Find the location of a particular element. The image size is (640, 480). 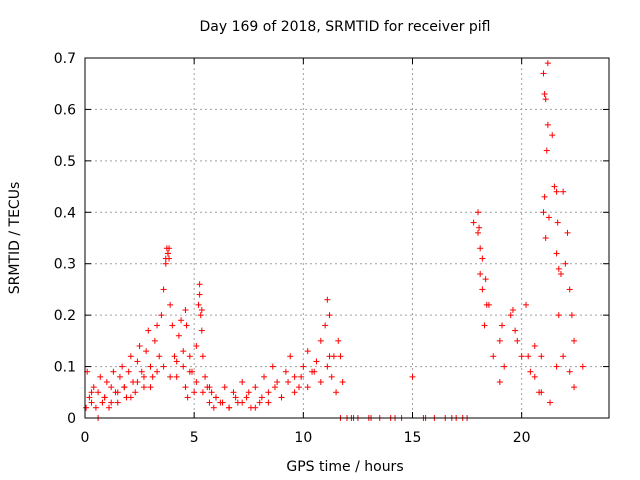

x-axis-label: GPS time / hours is located at coordinates (344, 467).